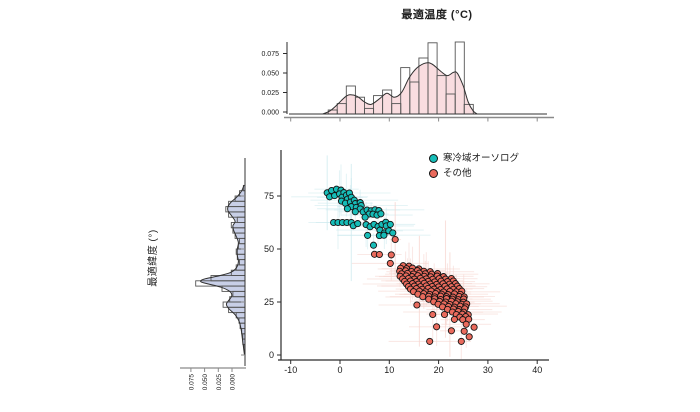  What do you see at coordinates (269, 302) in the screenshot?
I see `svg-text: 25` at bounding box center [269, 302].